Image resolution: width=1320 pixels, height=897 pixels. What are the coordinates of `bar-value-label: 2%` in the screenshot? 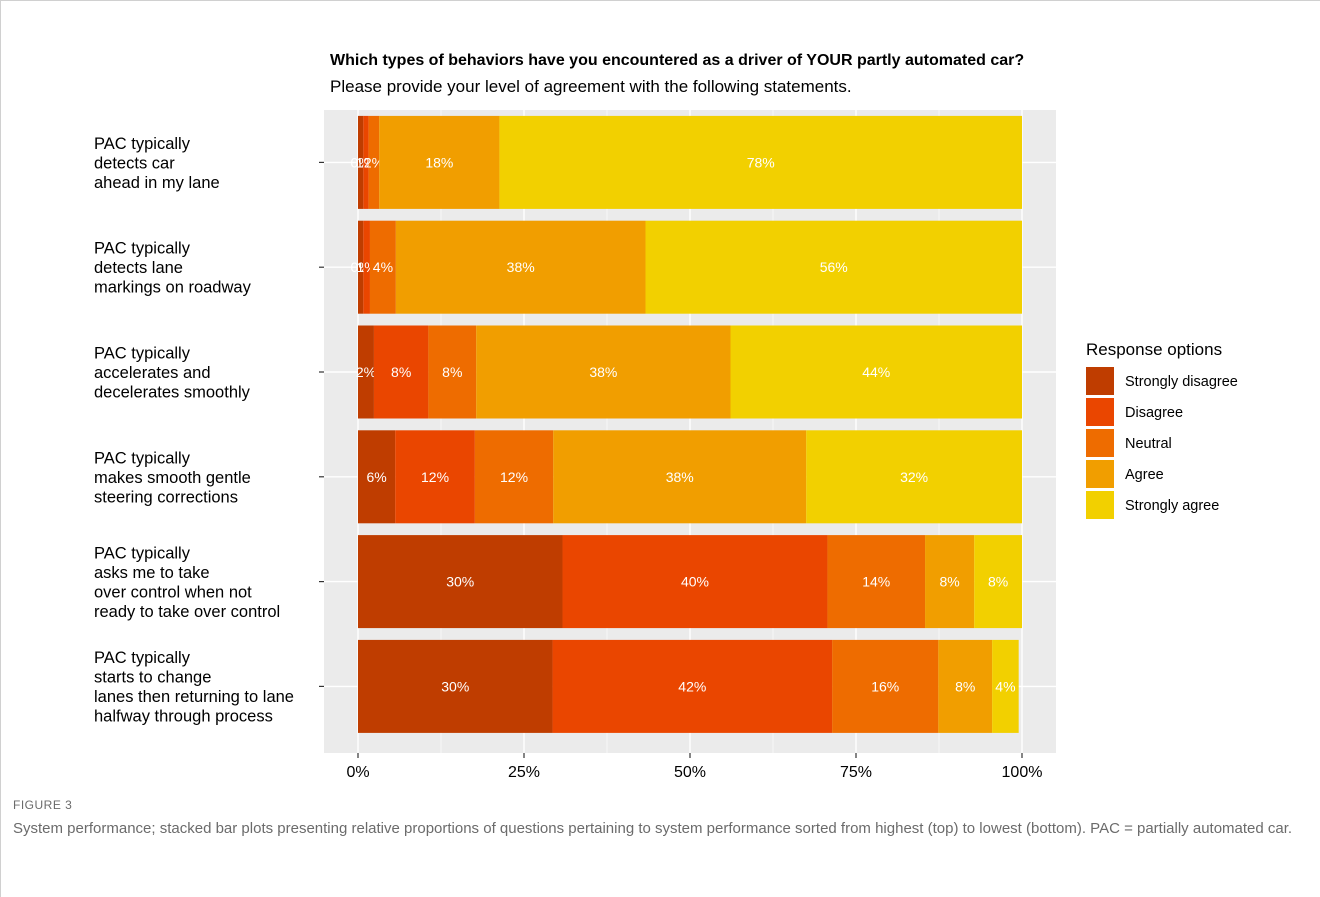 It's located at (366, 372).